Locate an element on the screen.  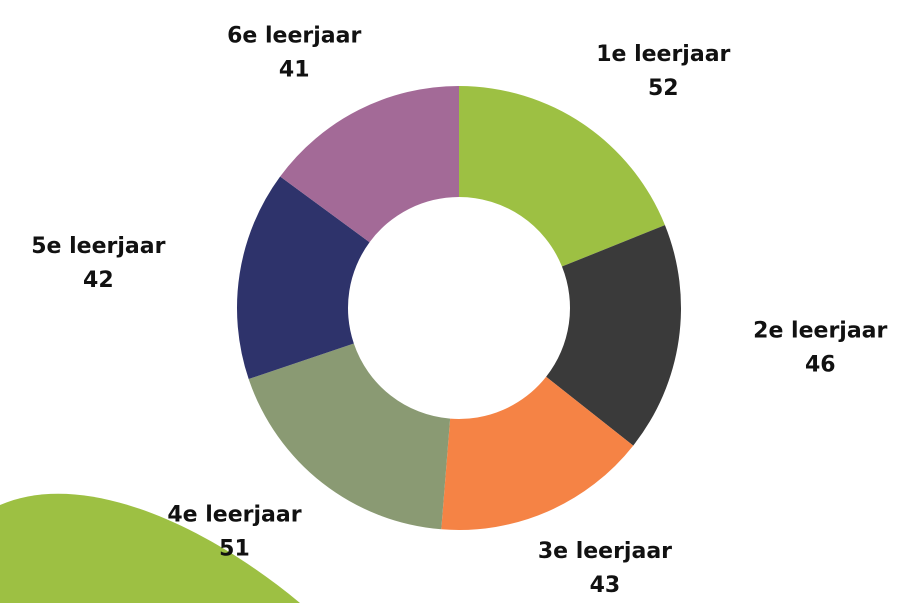
slice-label: 5e leerjaar is located at coordinates (98, 246).